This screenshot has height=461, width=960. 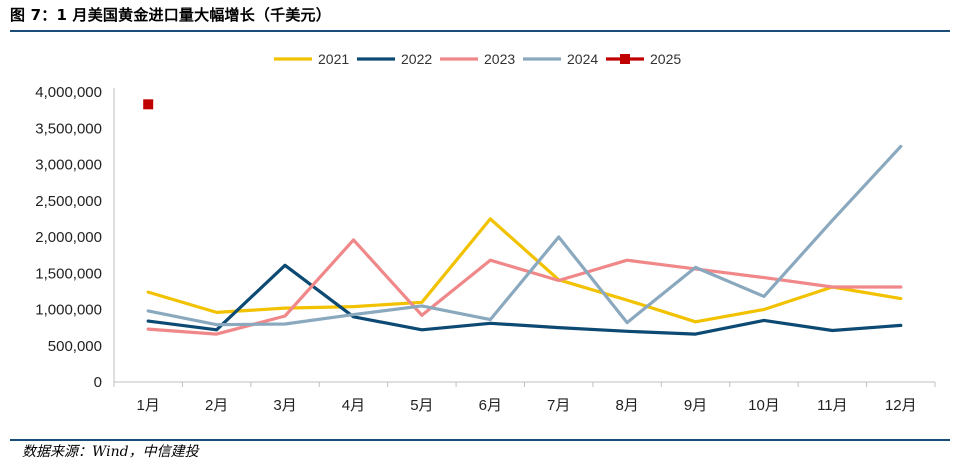 I want to click on legend-item-2024: 2024, so click(x=560, y=59).